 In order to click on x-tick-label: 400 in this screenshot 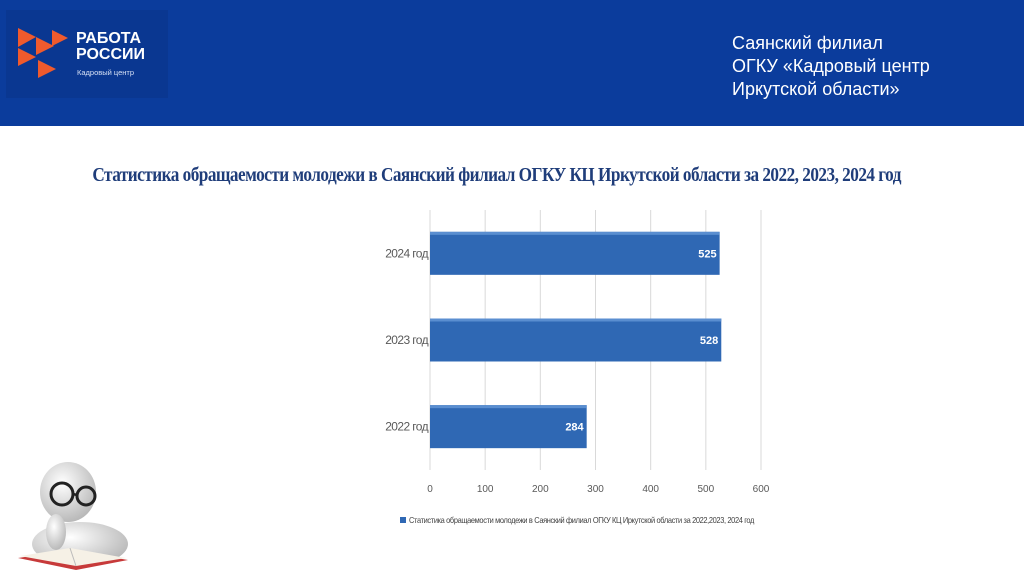, I will do `click(650, 489)`.